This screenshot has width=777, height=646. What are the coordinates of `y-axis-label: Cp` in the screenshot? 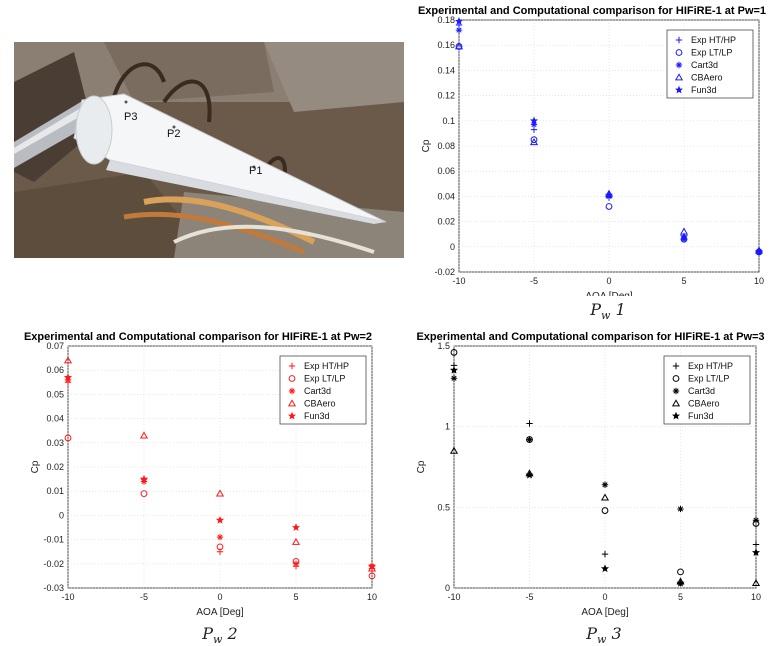 It's located at (421, 466).